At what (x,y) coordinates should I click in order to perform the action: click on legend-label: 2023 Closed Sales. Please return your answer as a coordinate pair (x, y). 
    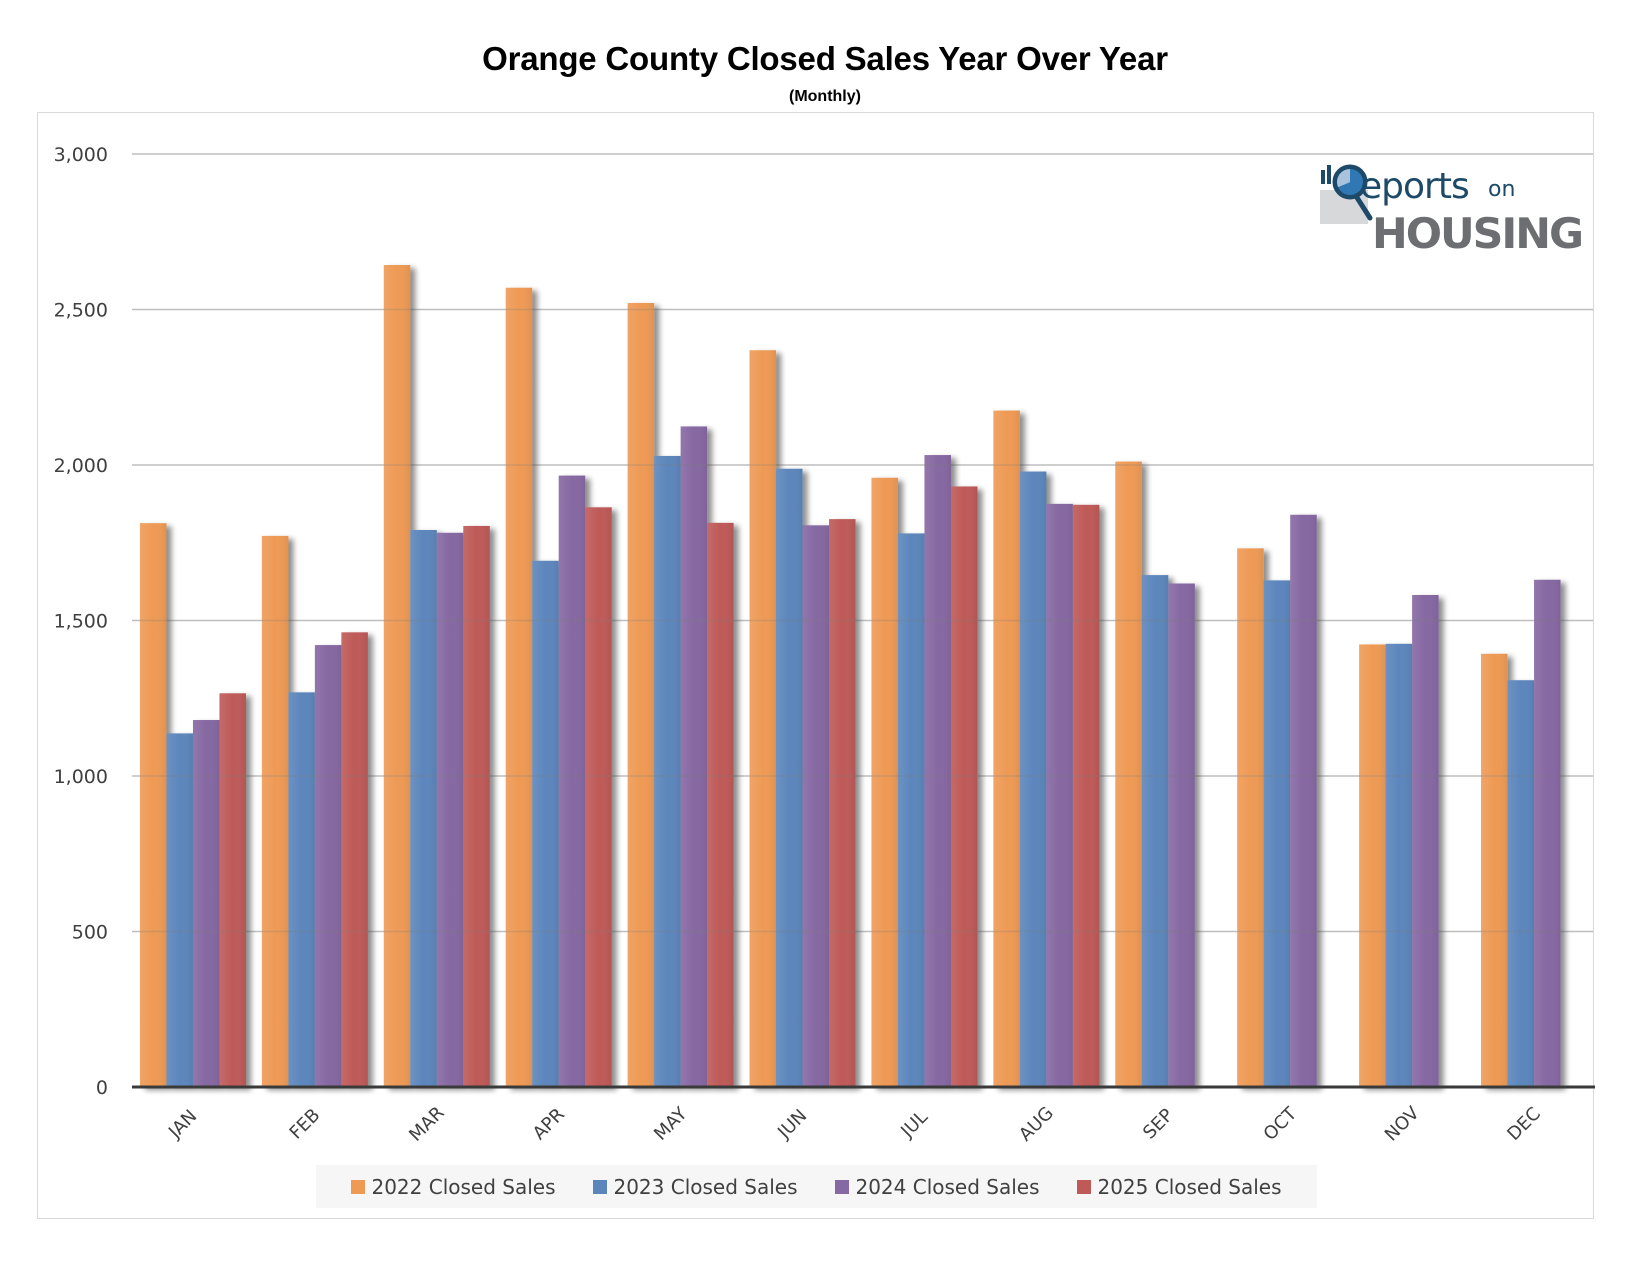
    Looking at the image, I should click on (705, 1186).